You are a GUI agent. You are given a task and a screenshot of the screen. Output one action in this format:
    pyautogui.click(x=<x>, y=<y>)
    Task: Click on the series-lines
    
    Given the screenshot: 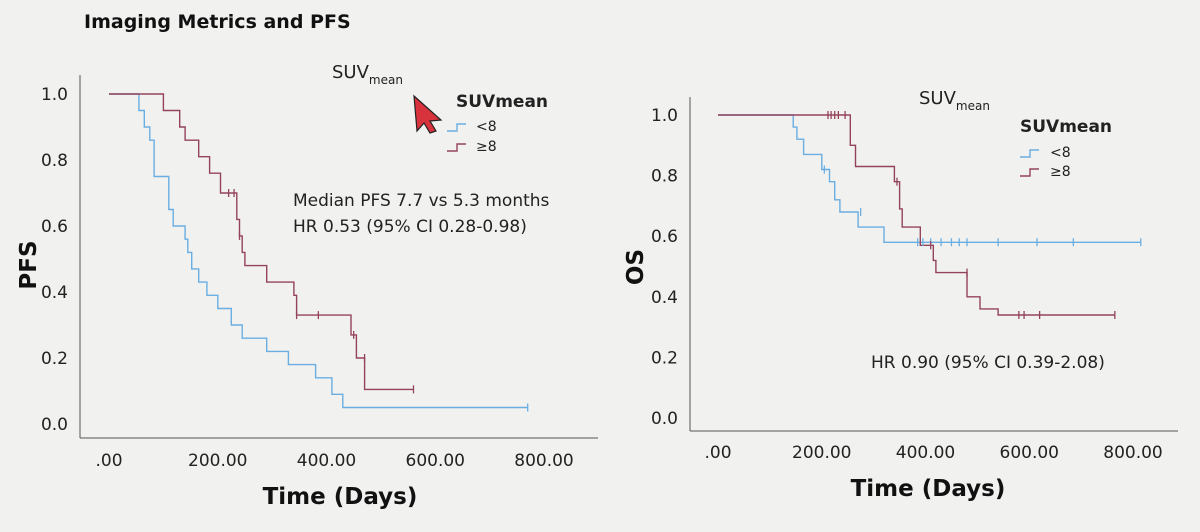 What is the action you would take?
    pyautogui.click(x=929, y=215)
    